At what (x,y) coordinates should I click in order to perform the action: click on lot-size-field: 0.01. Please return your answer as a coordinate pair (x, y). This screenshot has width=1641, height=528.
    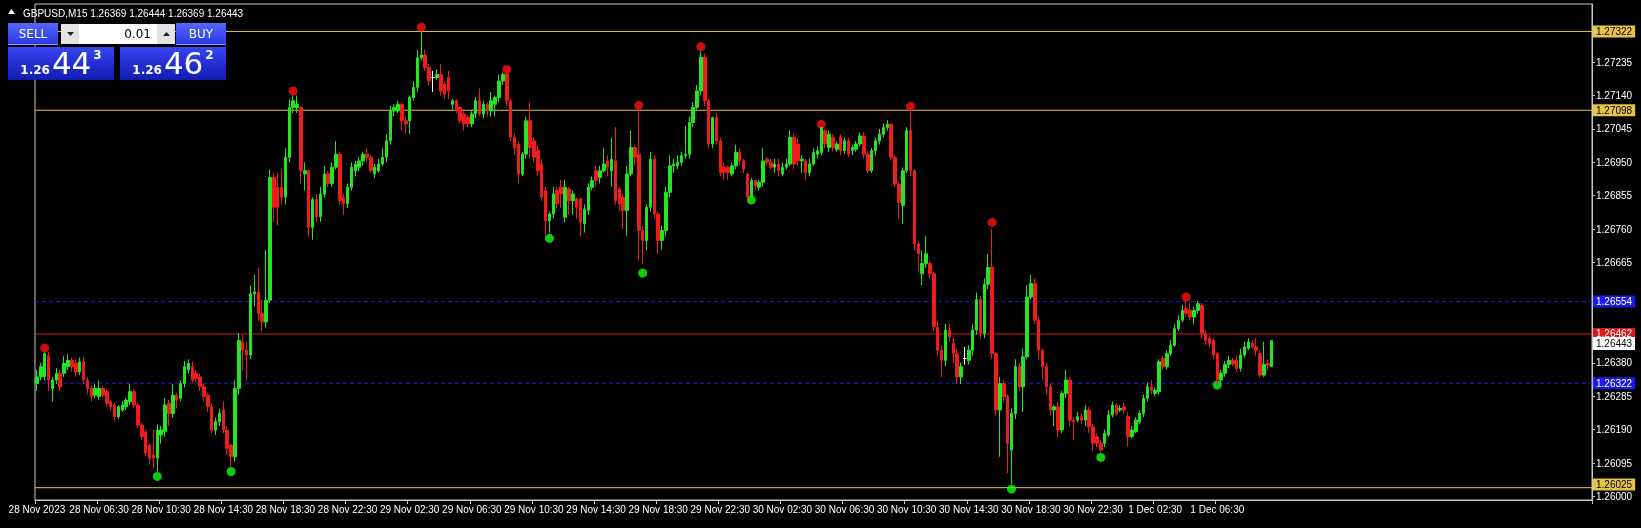
    Looking at the image, I should click on (118, 34).